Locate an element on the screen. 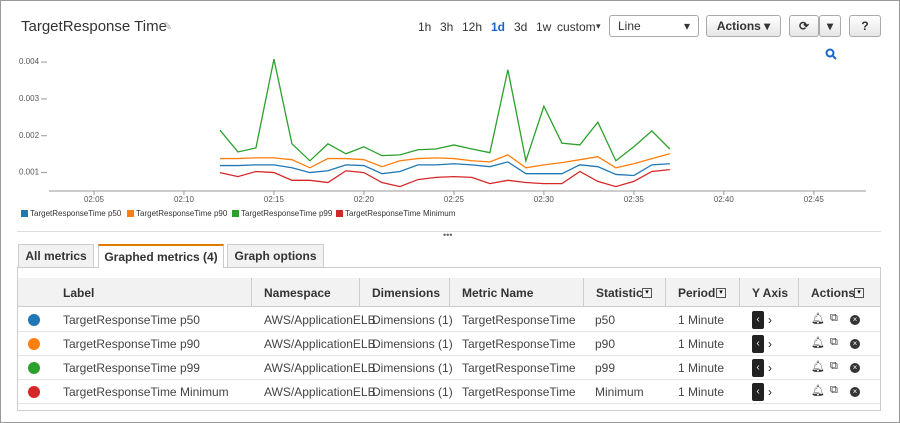 The image size is (900, 423). time-range: 1w is located at coordinates (544, 27).